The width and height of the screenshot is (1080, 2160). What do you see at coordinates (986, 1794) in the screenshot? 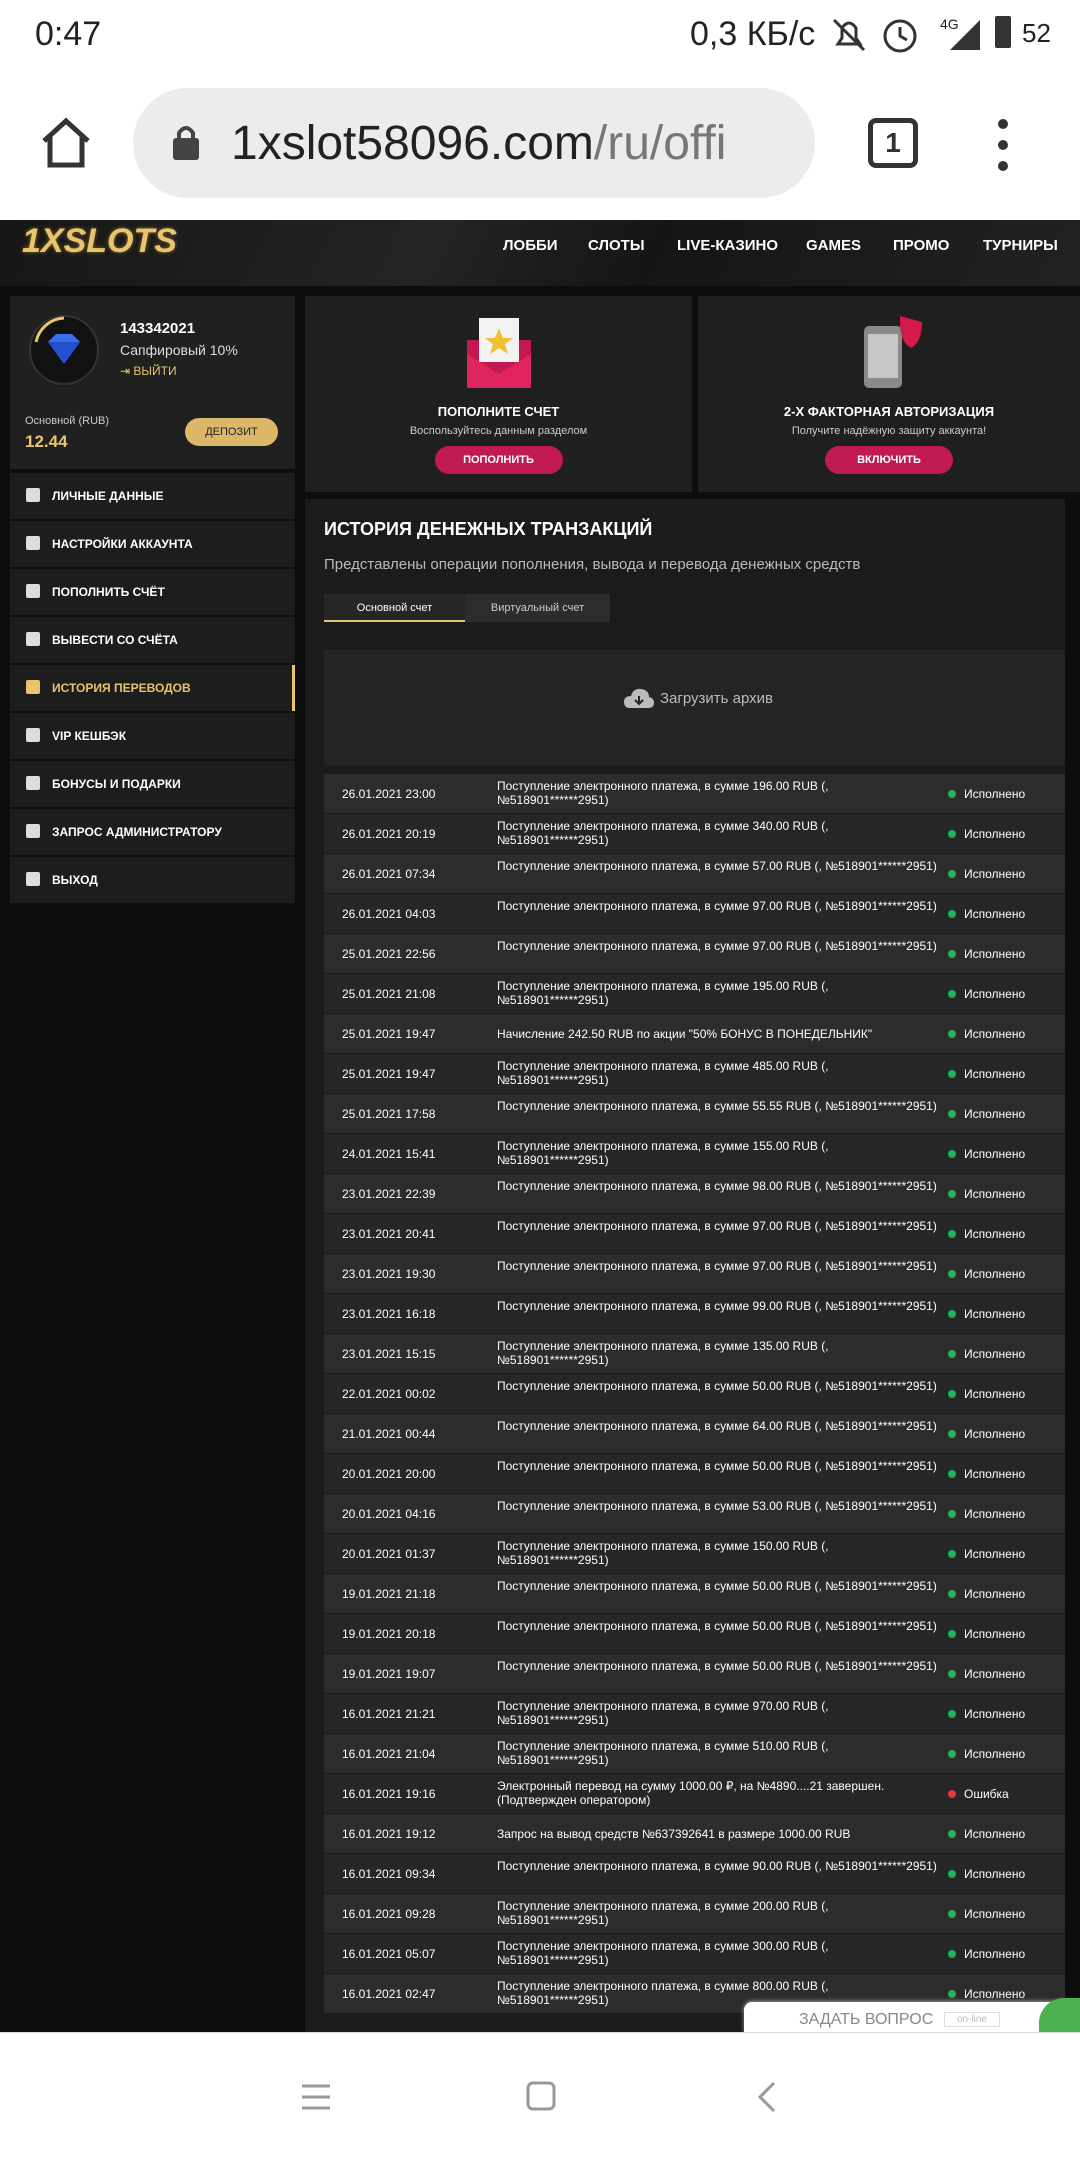
I see `tx-status: Ошибка` at bounding box center [986, 1794].